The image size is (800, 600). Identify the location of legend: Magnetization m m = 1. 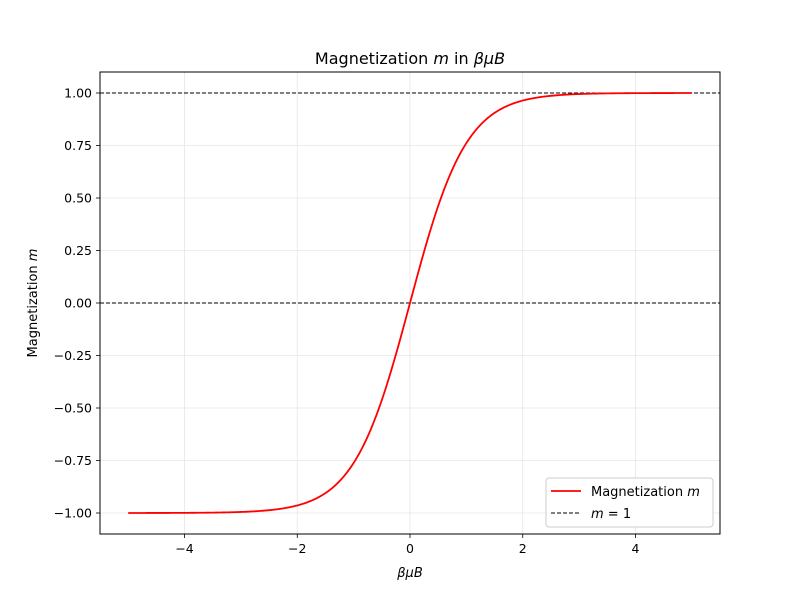
(629, 502).